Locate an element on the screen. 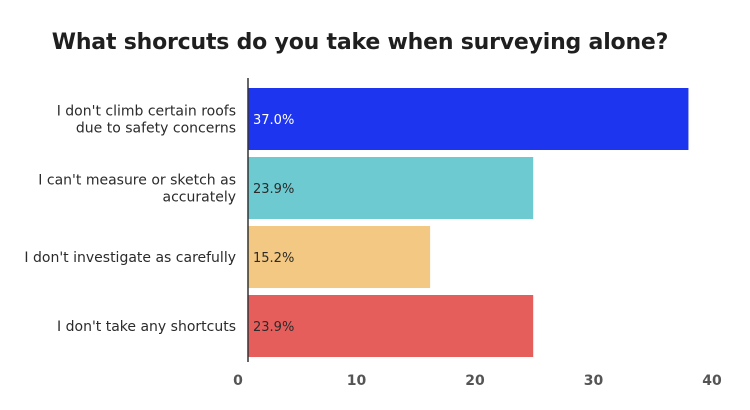  value-label-4: 23.9% is located at coordinates (273, 327).